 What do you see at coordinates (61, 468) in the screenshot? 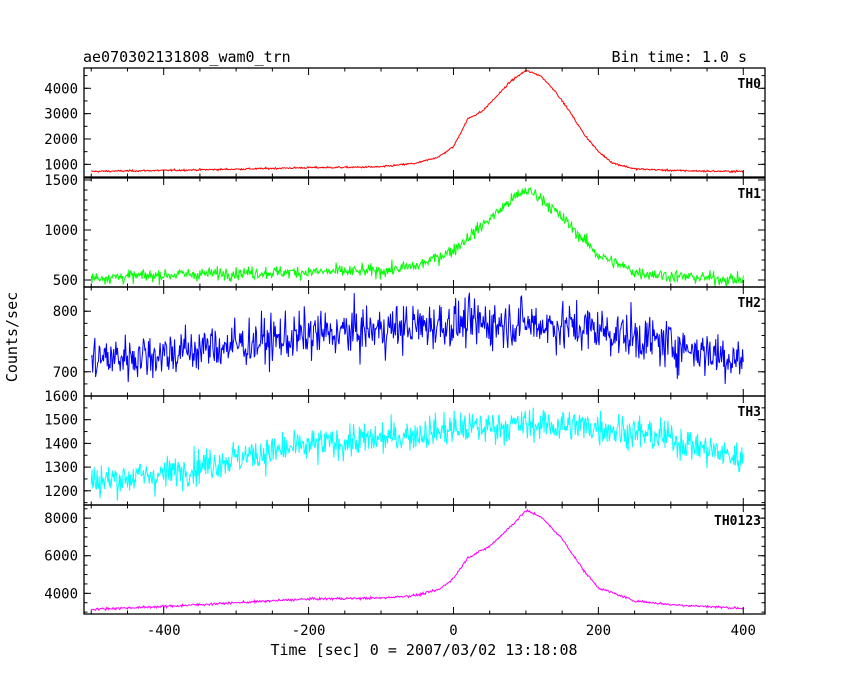
I see `y-tick-label: 1300` at bounding box center [61, 468].